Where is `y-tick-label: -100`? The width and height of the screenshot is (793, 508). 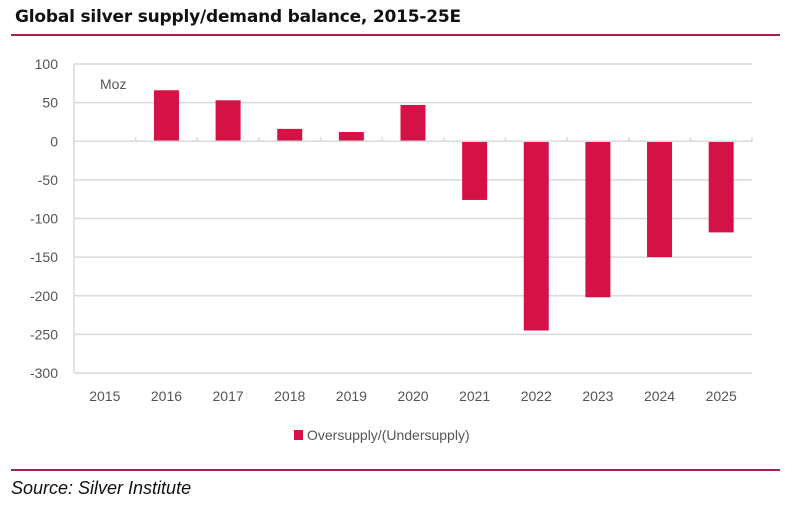 y-tick-label: -100 is located at coordinates (44, 219).